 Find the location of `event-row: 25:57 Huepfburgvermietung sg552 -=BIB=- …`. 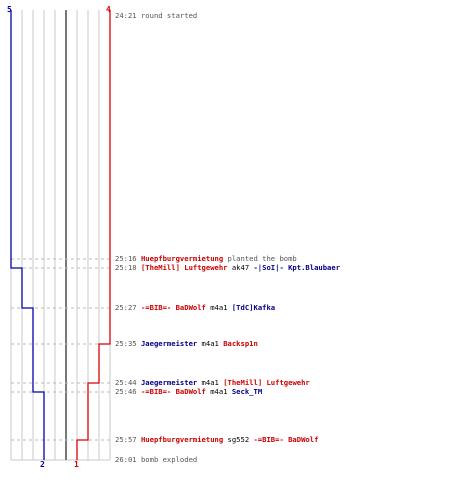

event-row: 25:57 Huepfburgvermietung sg552 -=BIB=- … is located at coordinates (216, 439).